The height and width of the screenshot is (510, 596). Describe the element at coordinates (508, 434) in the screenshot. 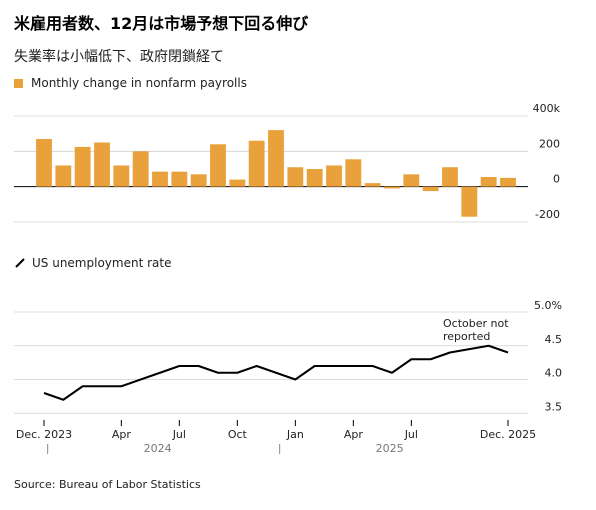

I see `x-tick-label: Dec. 2025` at that location.